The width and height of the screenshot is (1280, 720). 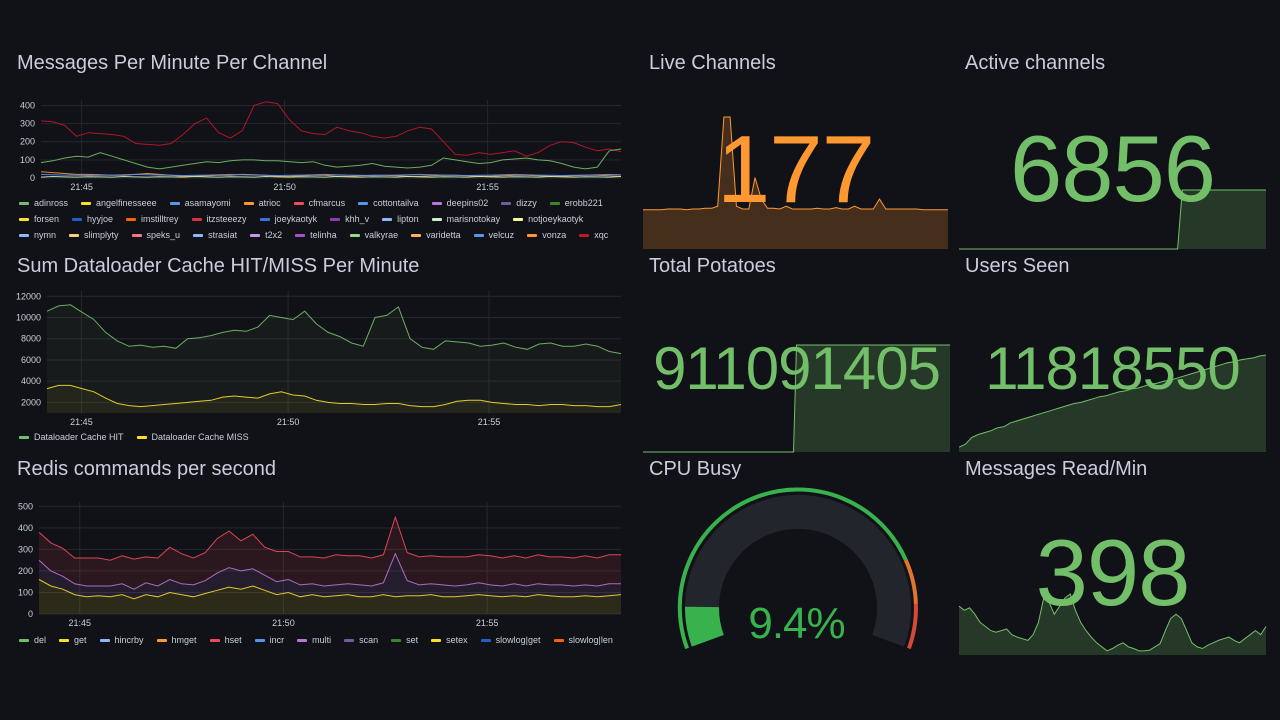 What do you see at coordinates (1112, 219) in the screenshot?
I see `active-channels-sparkline` at bounding box center [1112, 219].